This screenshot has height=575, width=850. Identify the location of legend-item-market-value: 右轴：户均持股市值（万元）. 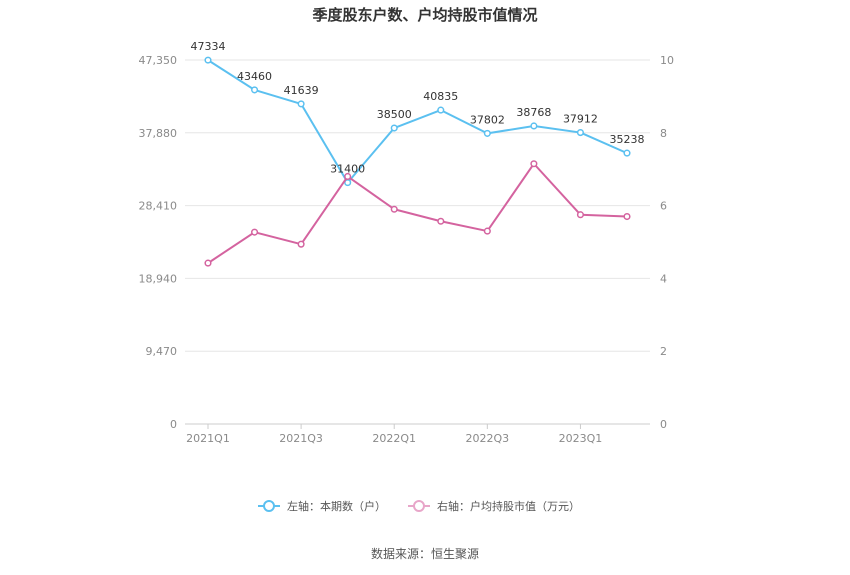
(494, 506).